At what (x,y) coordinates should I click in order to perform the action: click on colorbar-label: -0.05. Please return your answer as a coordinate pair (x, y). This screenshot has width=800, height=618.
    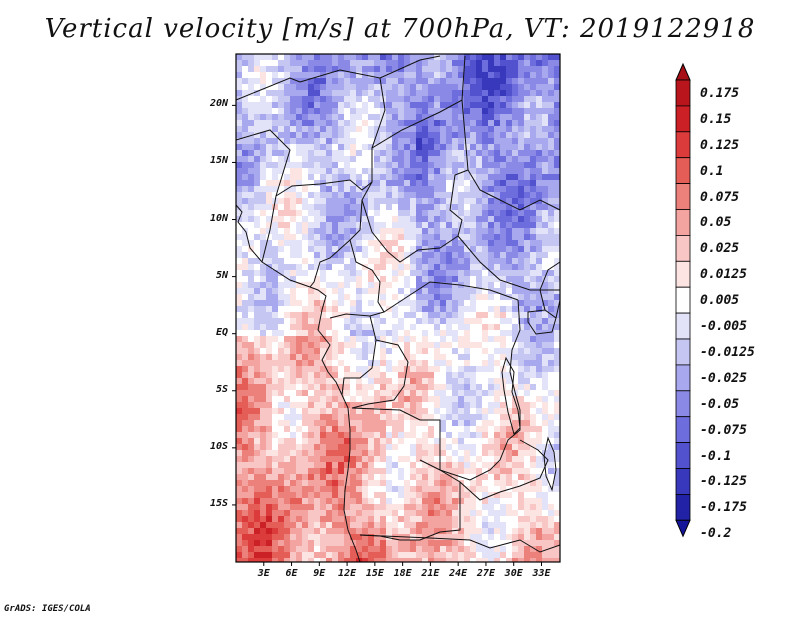
    Looking at the image, I should click on (720, 404).